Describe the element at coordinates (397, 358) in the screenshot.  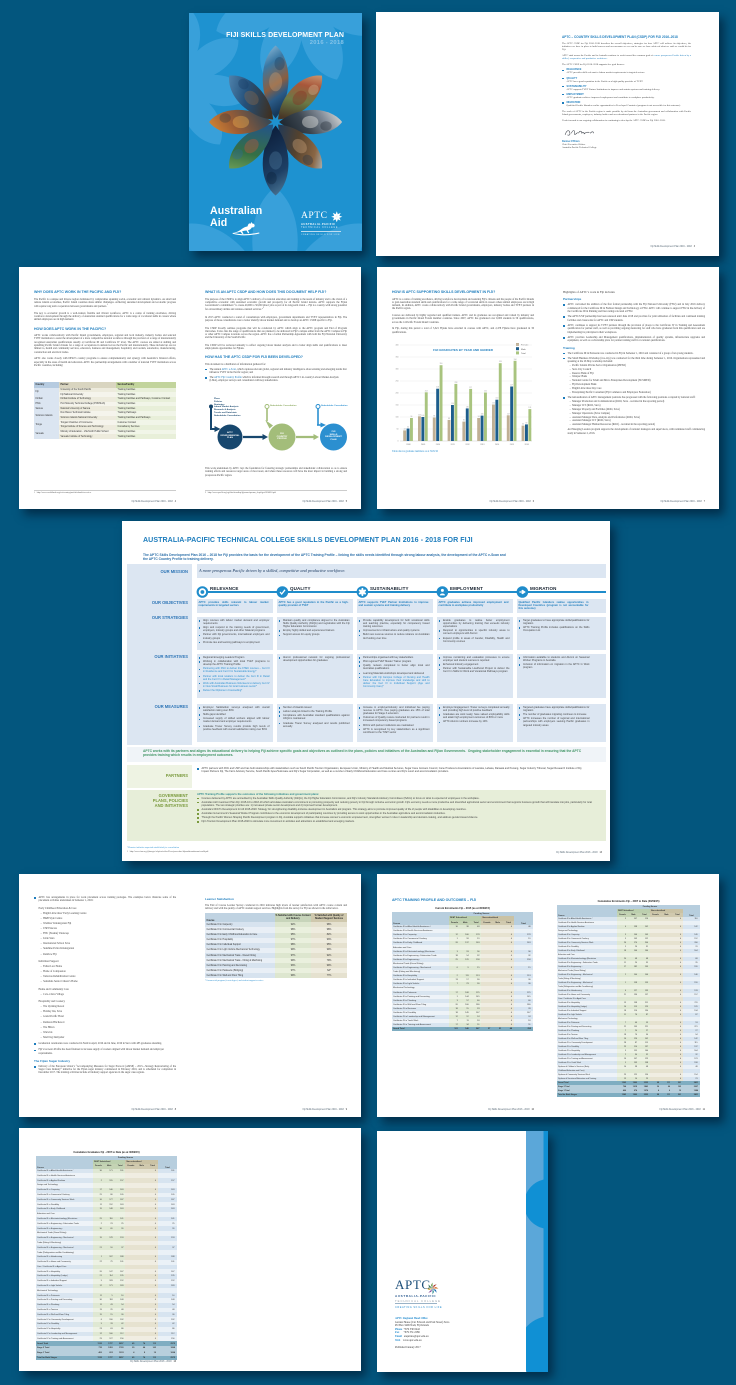
I see `svg-text: 350` at that location.